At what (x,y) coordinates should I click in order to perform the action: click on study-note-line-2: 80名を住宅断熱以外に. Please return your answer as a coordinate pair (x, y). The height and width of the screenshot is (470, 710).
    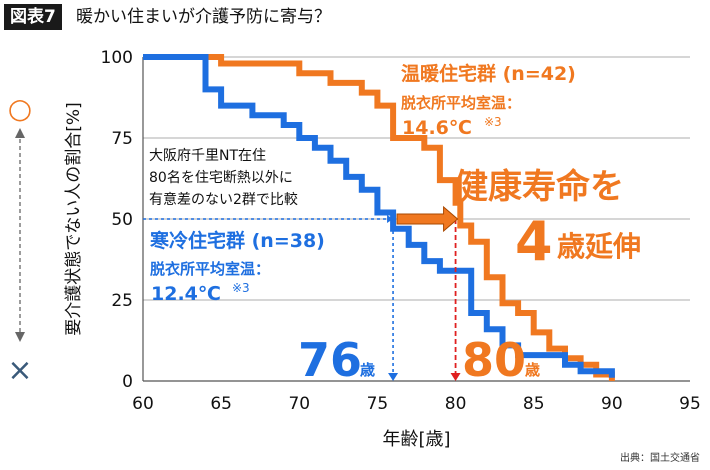
    Looking at the image, I should click on (221, 178).